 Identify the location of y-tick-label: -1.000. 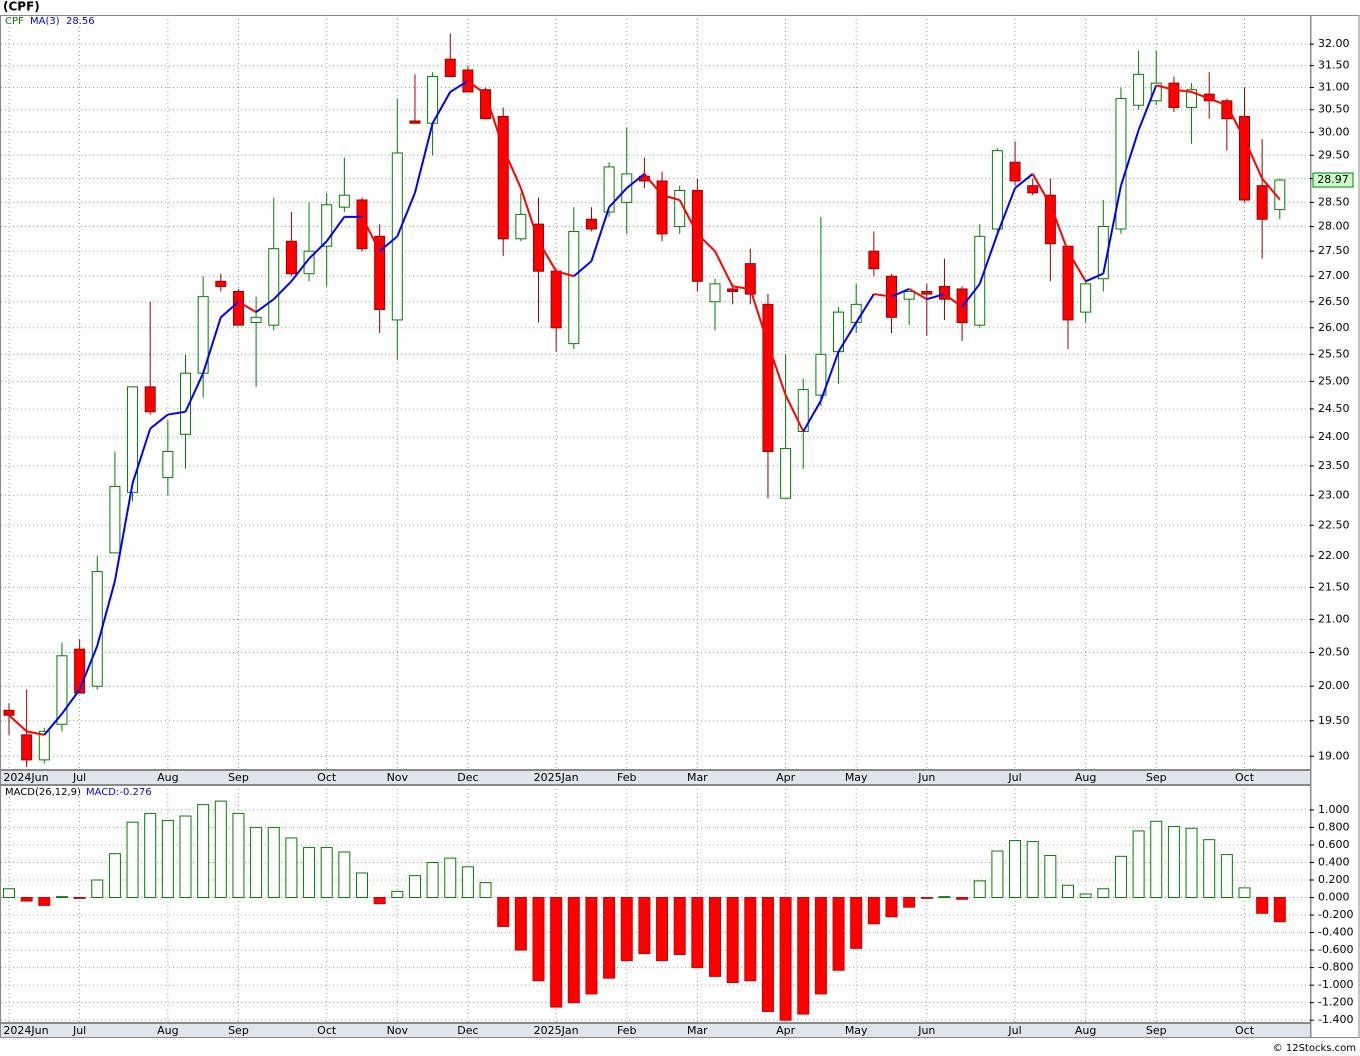
(1335, 984).